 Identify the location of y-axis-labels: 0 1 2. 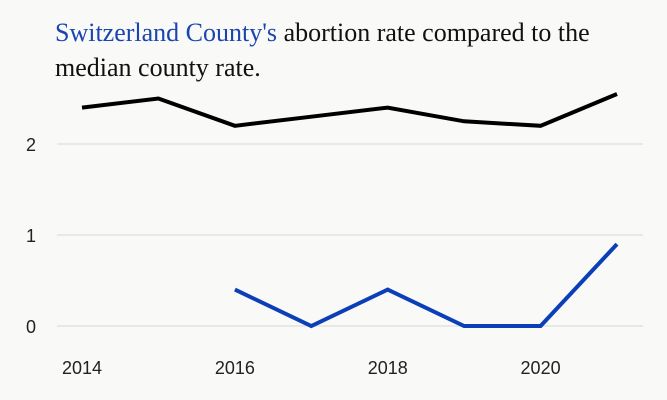
(31, 236).